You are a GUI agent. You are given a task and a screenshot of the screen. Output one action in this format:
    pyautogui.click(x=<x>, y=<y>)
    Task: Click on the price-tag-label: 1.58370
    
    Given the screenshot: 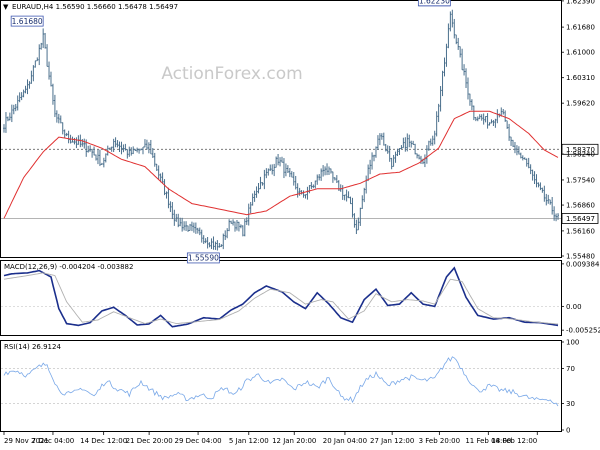 What is the action you would take?
    pyautogui.click(x=580, y=150)
    